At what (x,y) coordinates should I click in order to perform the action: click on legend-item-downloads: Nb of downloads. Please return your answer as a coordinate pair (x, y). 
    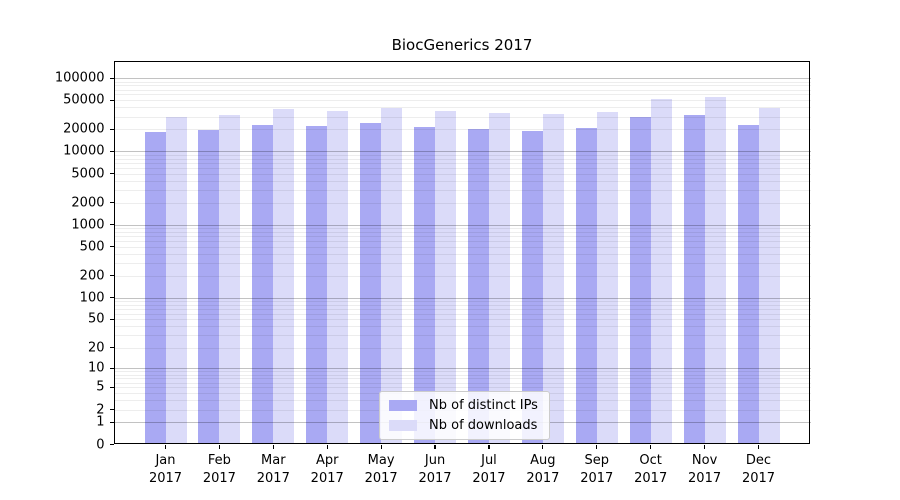
    Looking at the image, I should click on (463, 425).